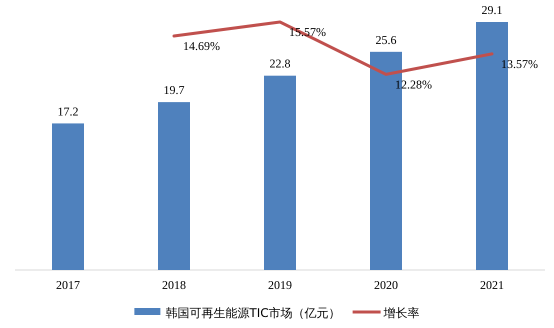  What do you see at coordinates (386, 285) in the screenshot?
I see `x-tick-label: 2020` at bounding box center [386, 285].